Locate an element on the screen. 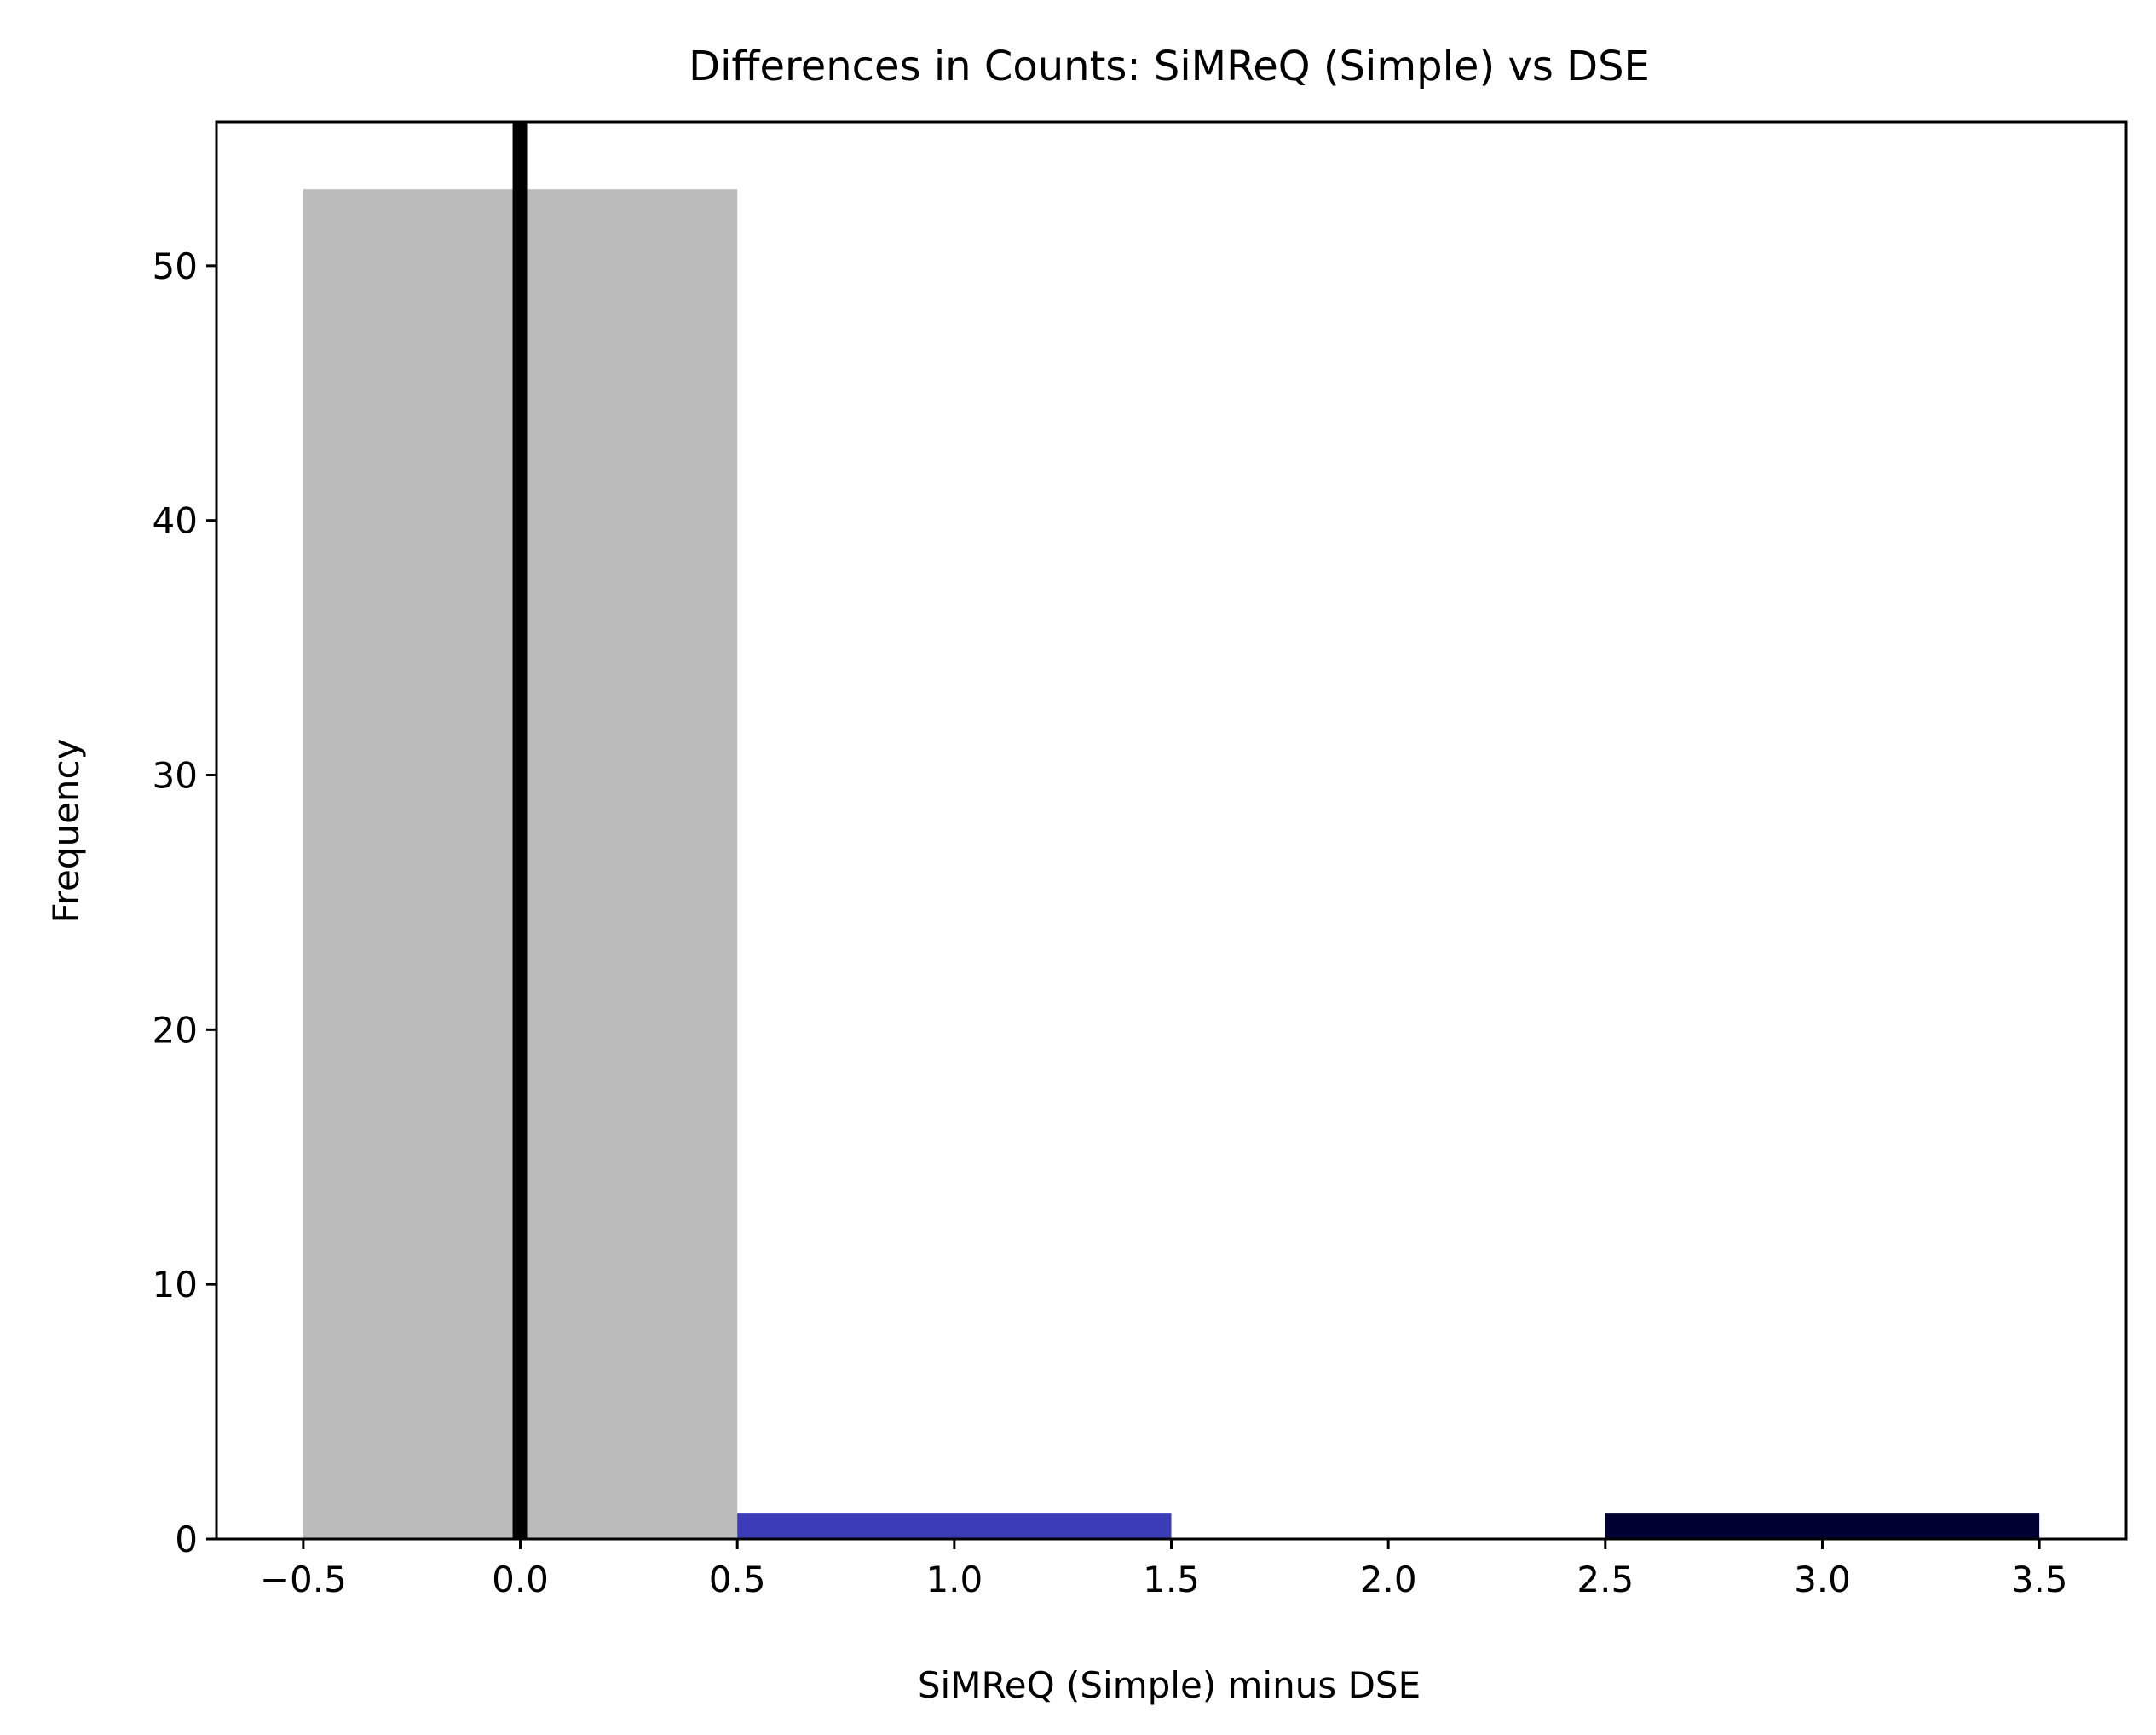  x-tick-label: 0.0 is located at coordinates (520, 1579).